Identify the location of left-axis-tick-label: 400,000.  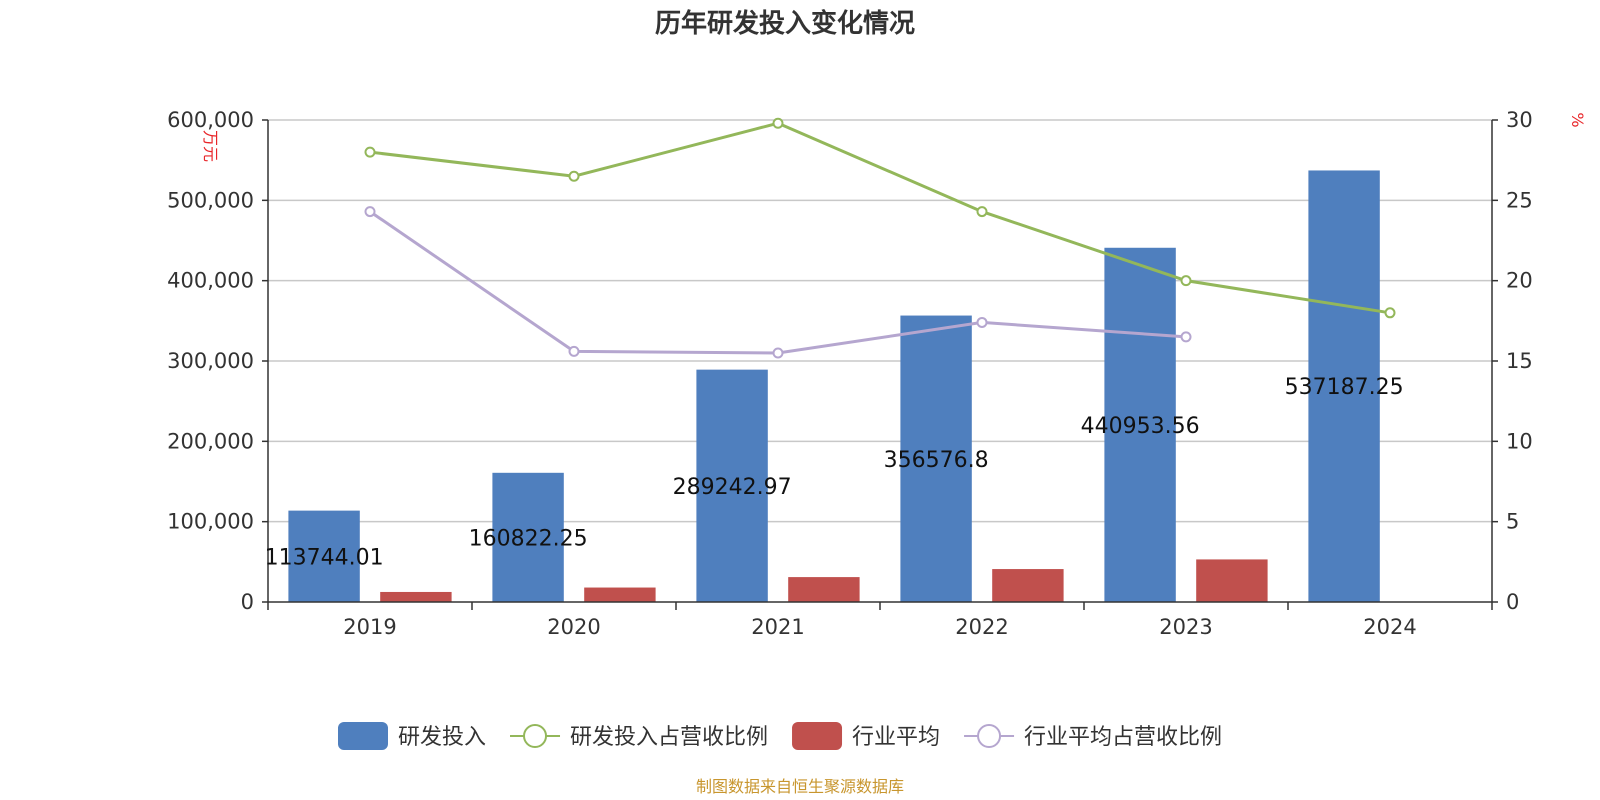
(210, 281).